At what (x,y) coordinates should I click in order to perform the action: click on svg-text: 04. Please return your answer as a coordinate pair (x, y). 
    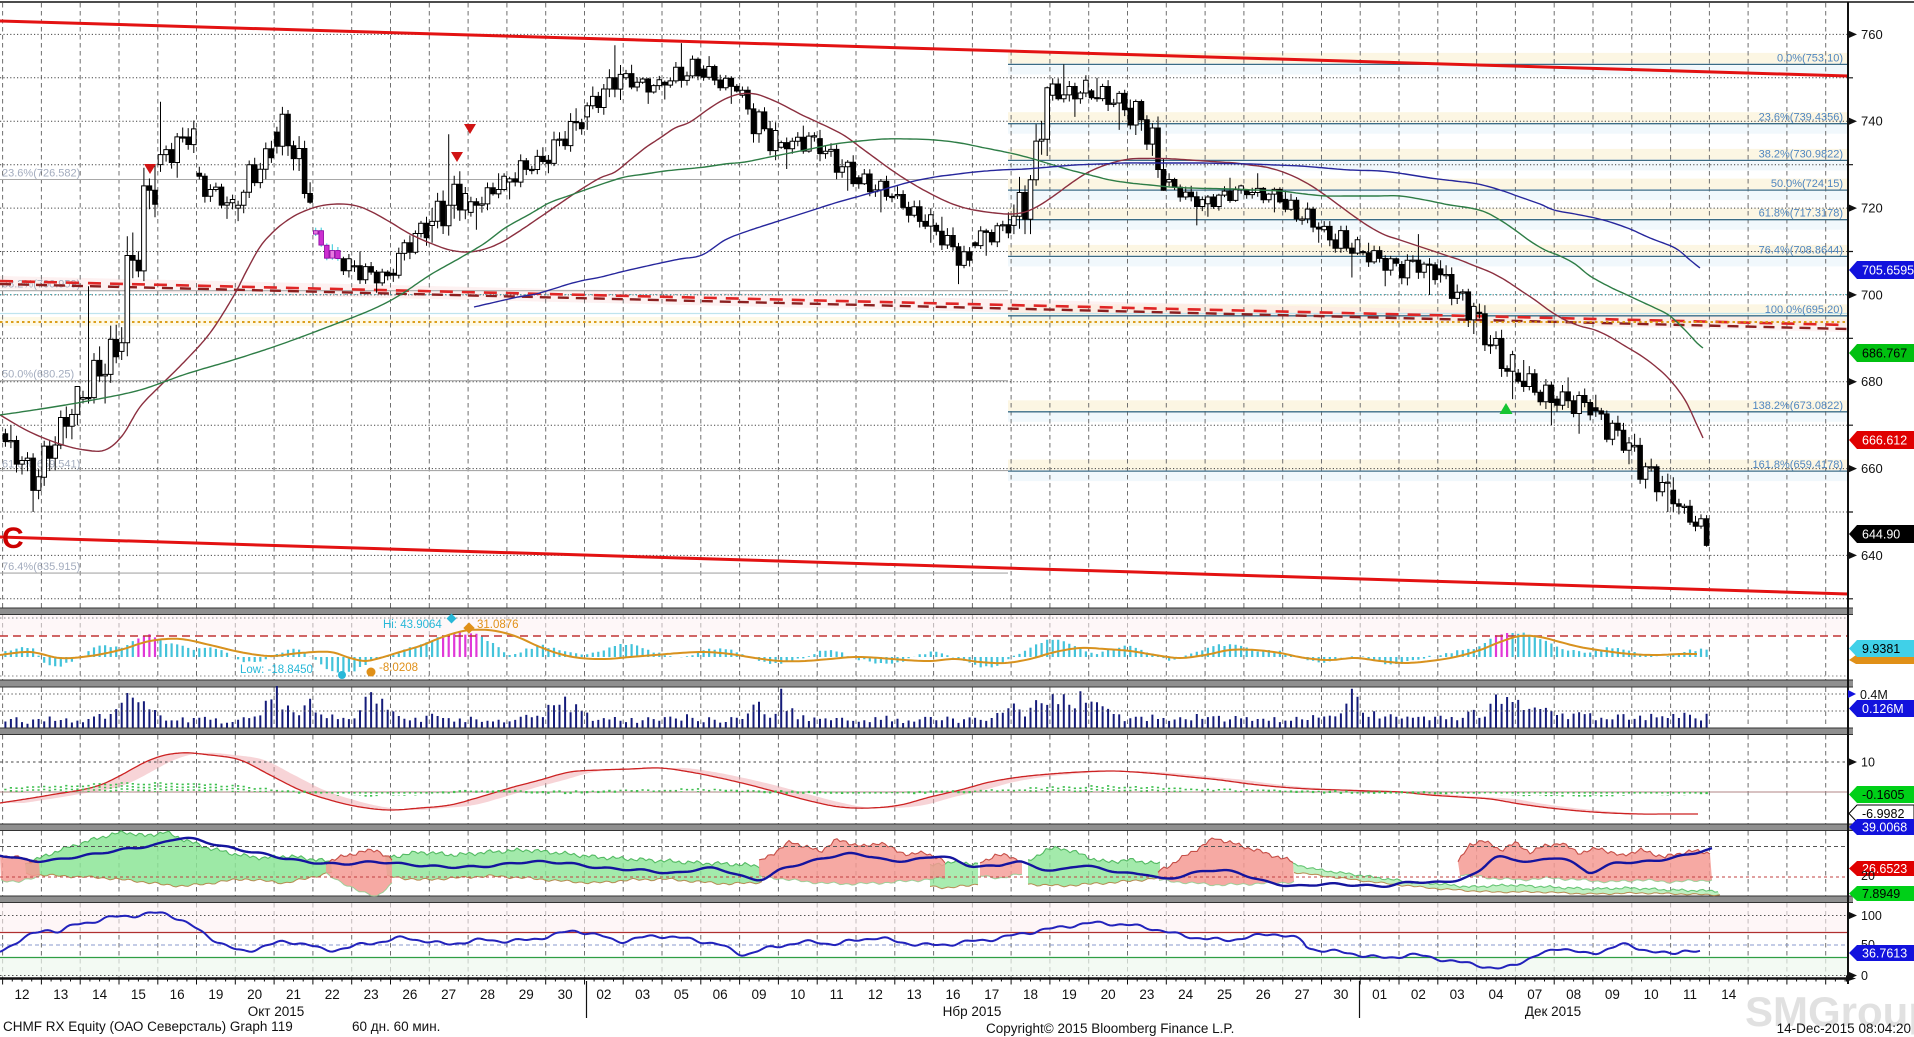
    Looking at the image, I should click on (1496, 994).